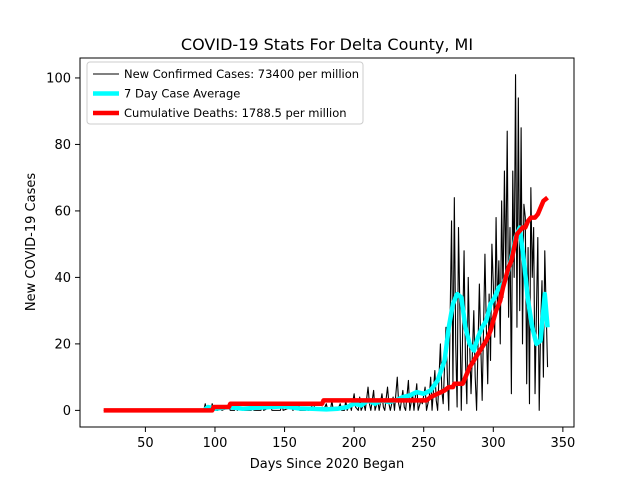 This screenshot has width=640, height=480. What do you see at coordinates (62, 278) in the screenshot?
I see `y-tick-label: 40` at bounding box center [62, 278].